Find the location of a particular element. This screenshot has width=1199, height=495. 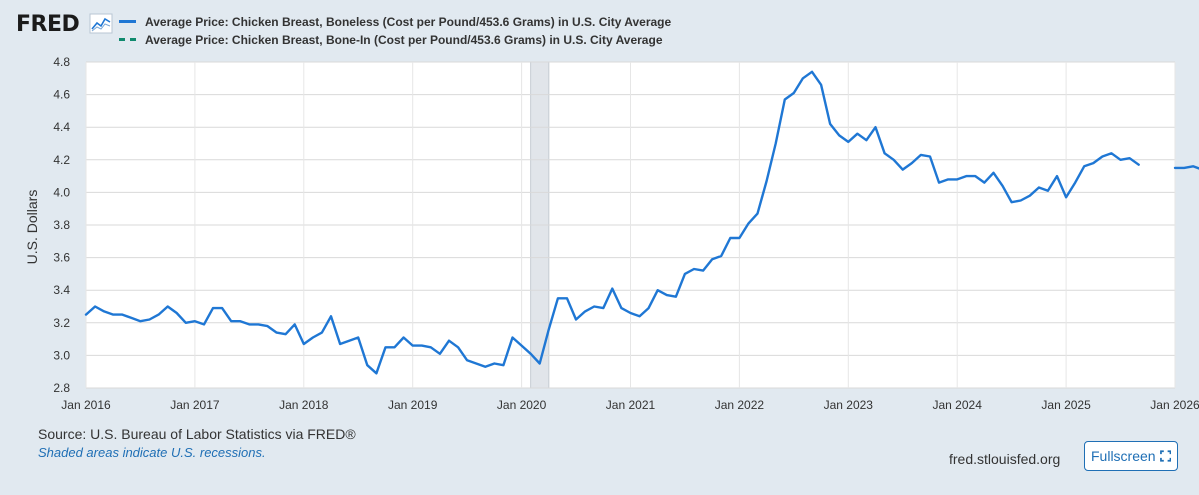

x-tick-label: Jan 2019 is located at coordinates (413, 405).